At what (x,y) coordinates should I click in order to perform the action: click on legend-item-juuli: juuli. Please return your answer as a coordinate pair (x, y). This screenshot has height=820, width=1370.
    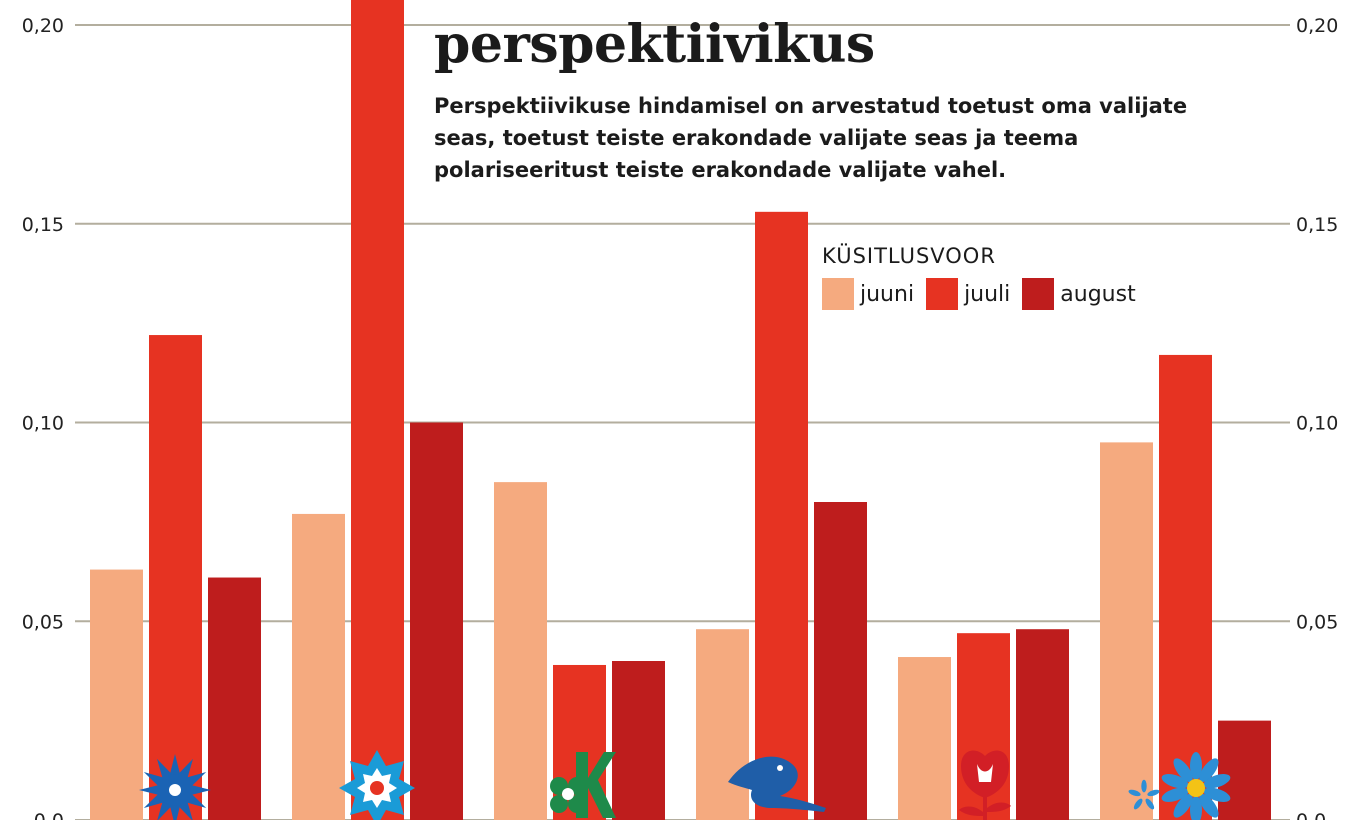
    Looking at the image, I should click on (968, 294).